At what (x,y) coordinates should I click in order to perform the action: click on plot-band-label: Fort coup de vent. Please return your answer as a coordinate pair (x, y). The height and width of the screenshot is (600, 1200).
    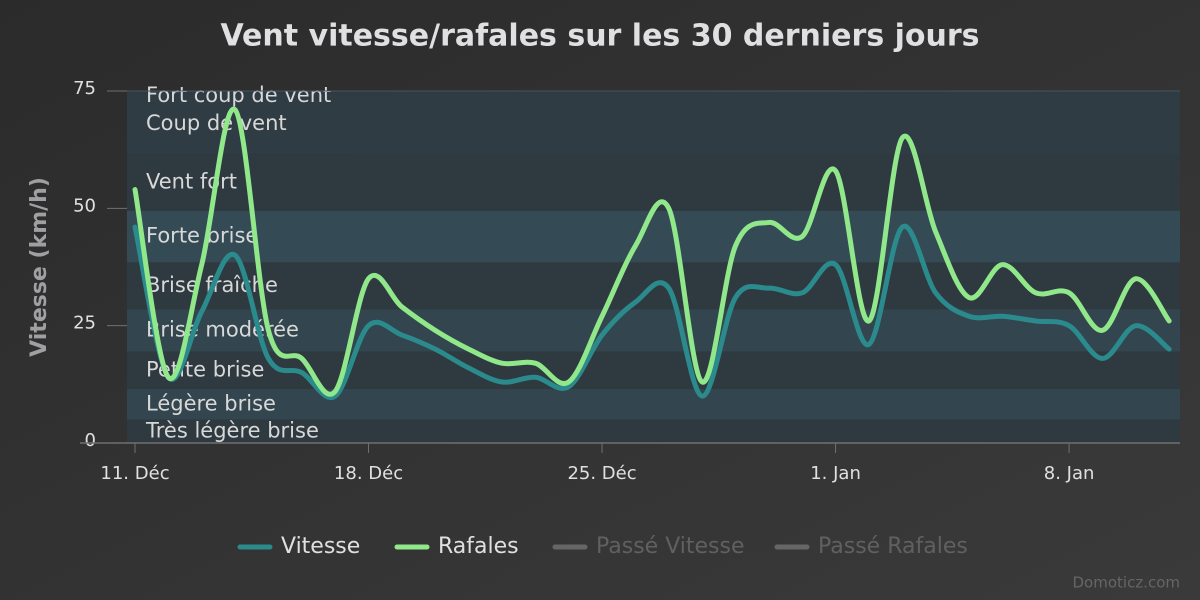
    Looking at the image, I should click on (238, 95).